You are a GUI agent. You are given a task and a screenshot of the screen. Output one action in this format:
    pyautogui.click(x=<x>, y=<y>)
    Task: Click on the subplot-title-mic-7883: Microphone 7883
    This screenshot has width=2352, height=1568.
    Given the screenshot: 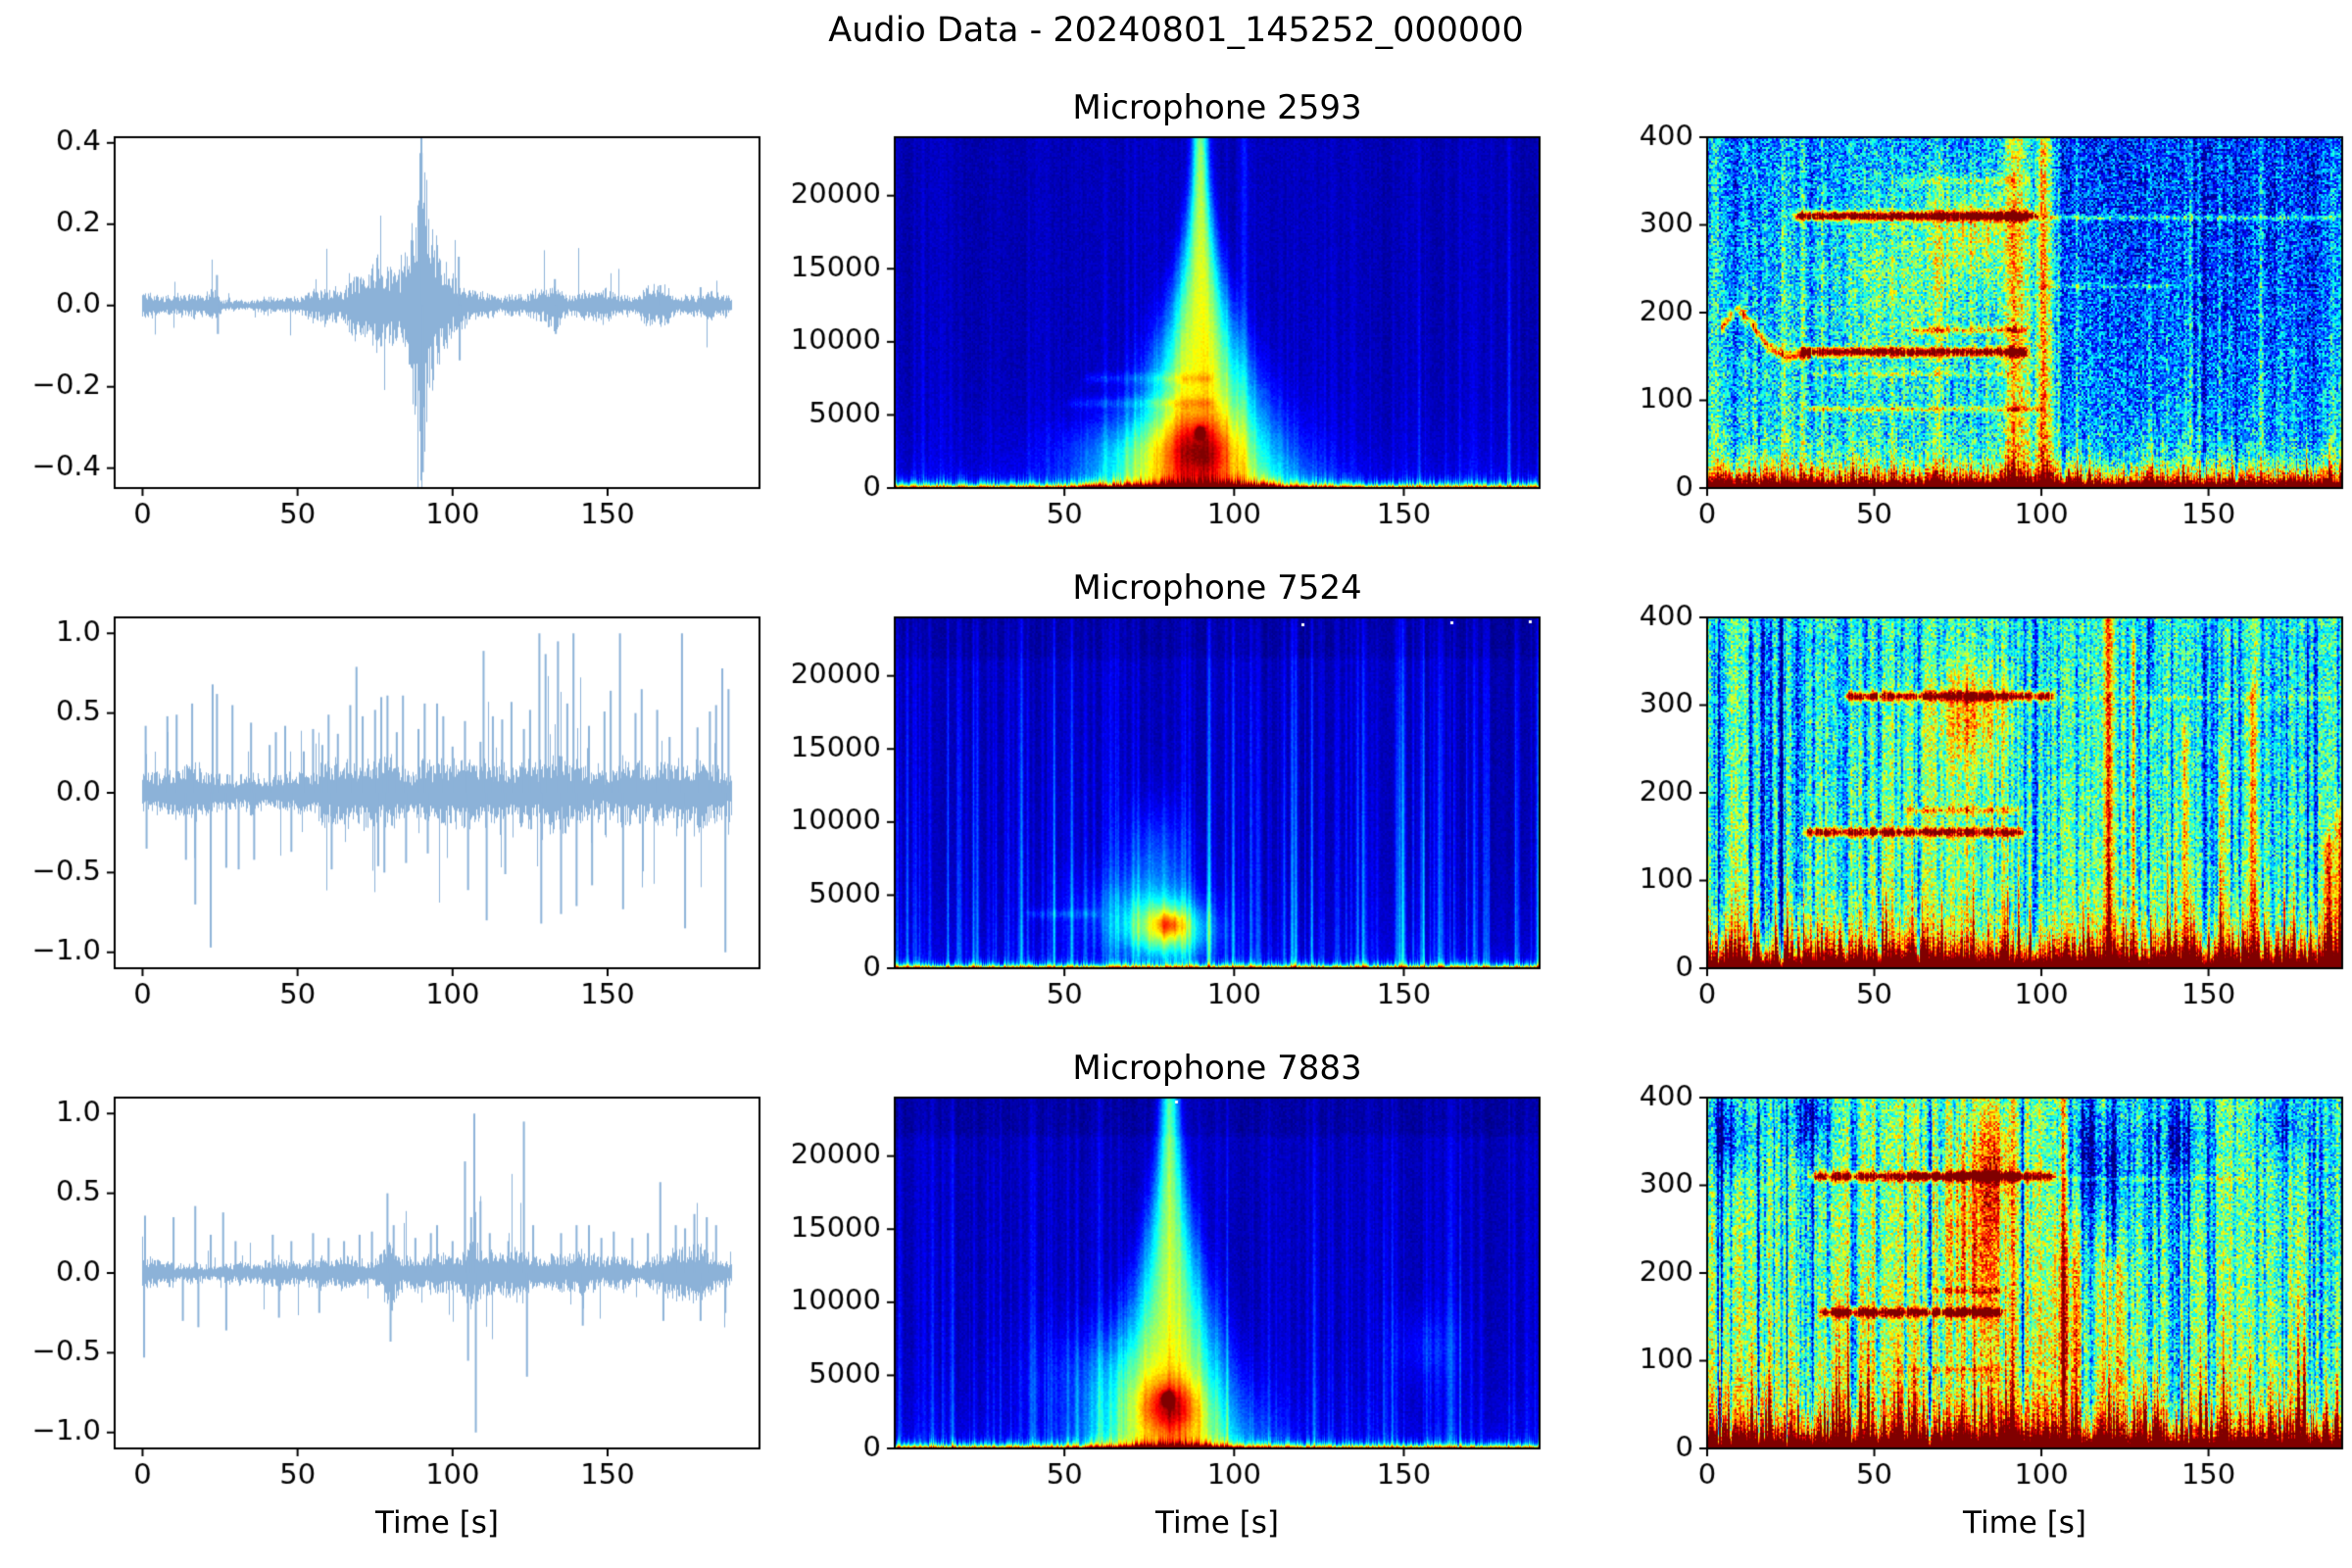 What is the action you would take?
    pyautogui.click(x=1217, y=1068)
    